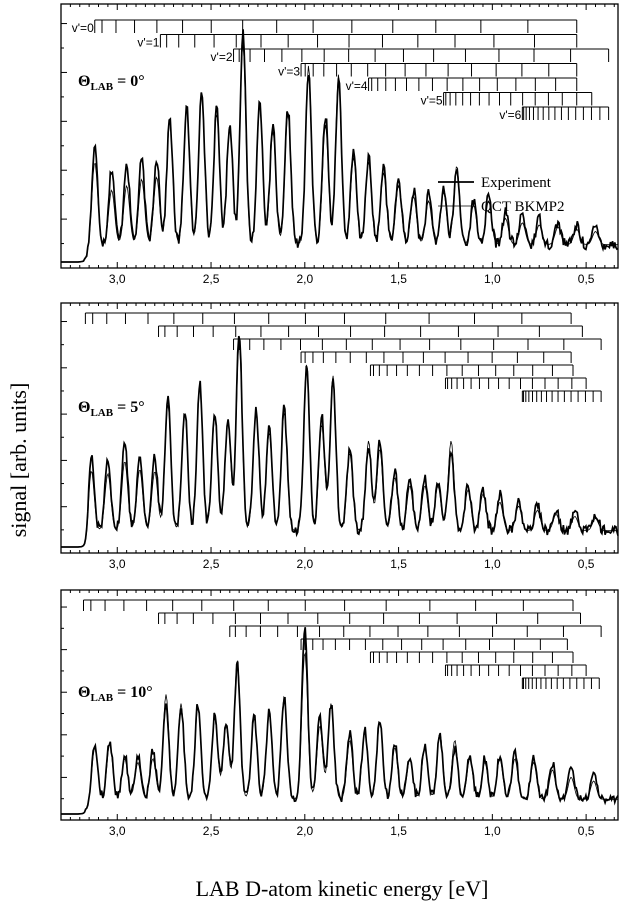  What do you see at coordinates (289, 72) in the screenshot?
I see `vib-label: v'=3` at bounding box center [289, 72].